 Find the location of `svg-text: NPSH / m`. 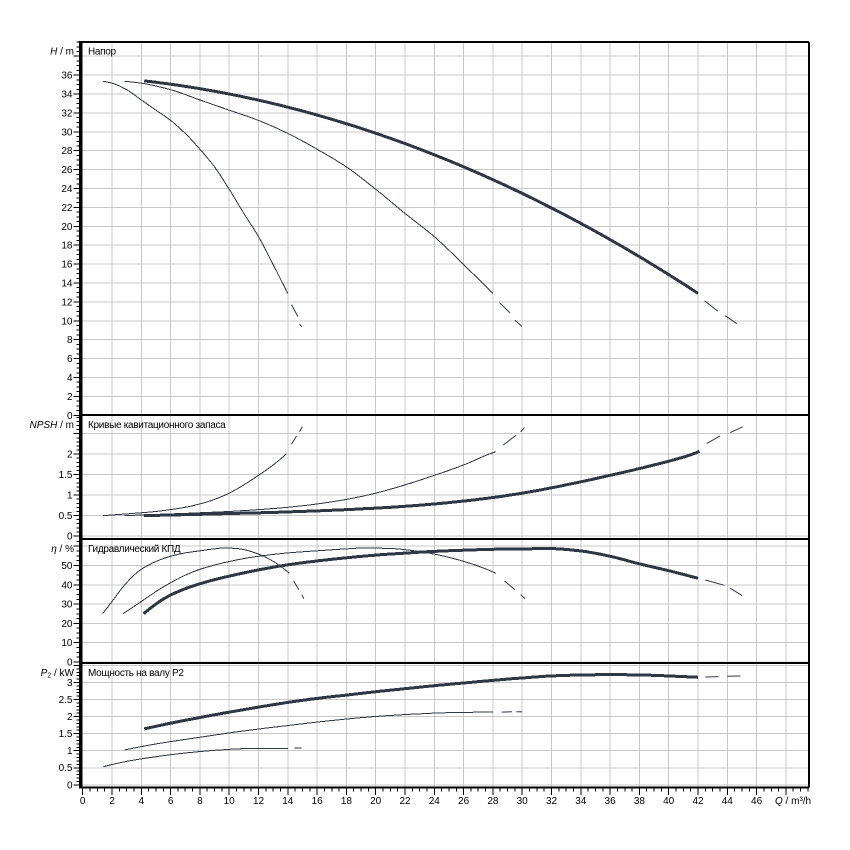

svg-text: NPSH / m is located at coordinates (52, 425).